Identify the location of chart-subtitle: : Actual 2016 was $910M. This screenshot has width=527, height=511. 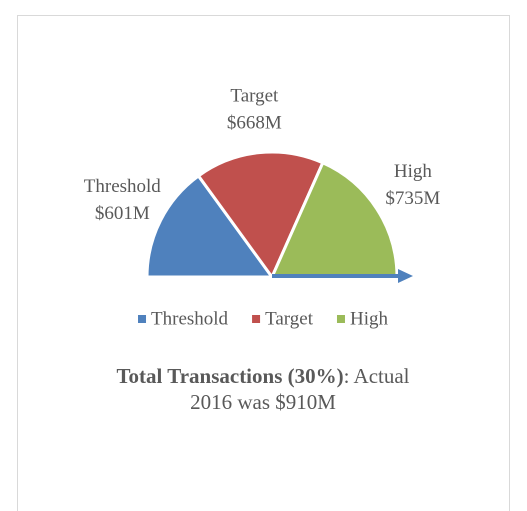
(300, 389).